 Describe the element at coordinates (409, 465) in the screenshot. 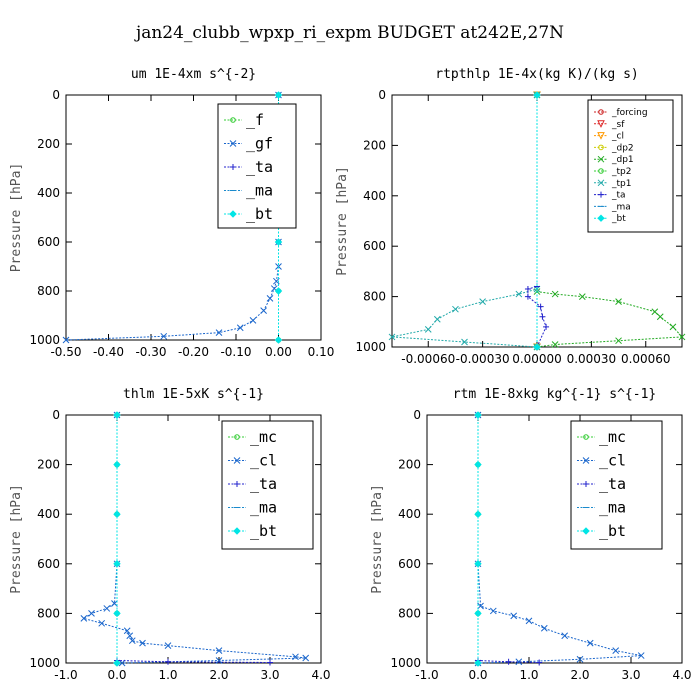

I see `y-tick-label: 200` at that location.